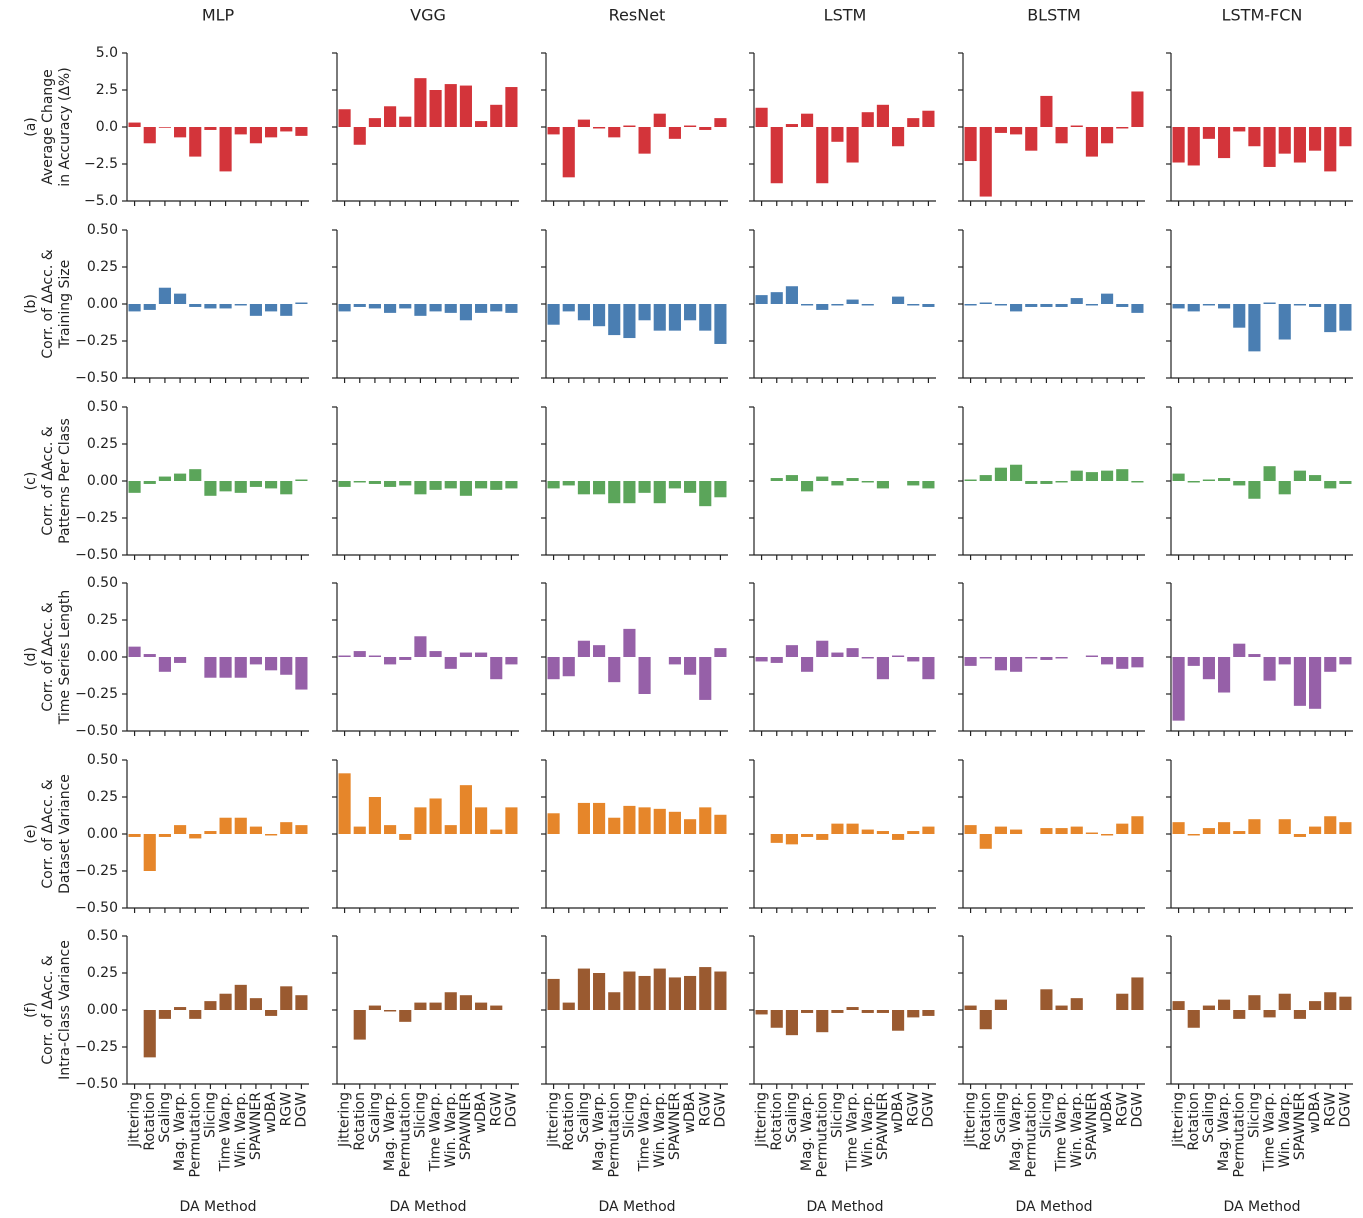  Describe the element at coordinates (48, 127) in the screenshot. I see `y-label-line: Average Change` at that location.